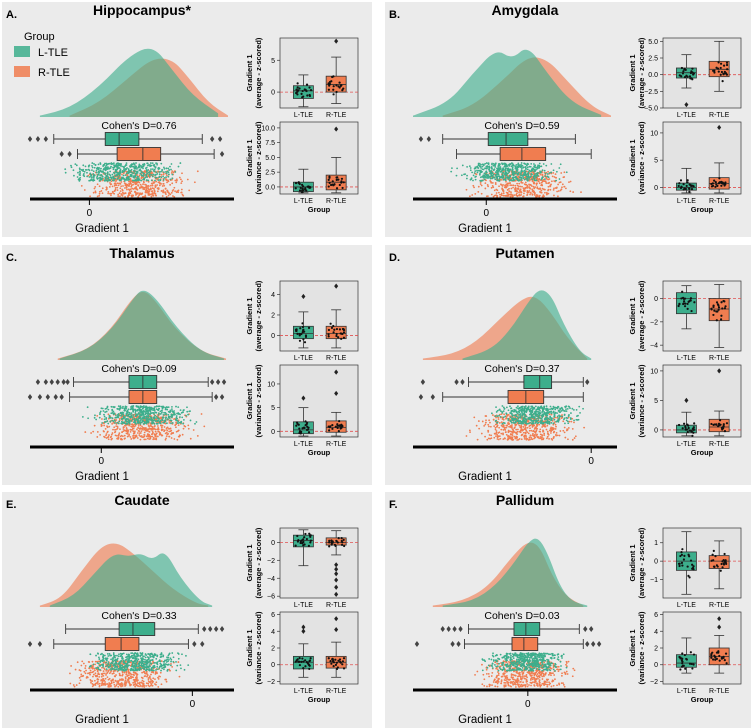  What do you see at coordinates (319, 316) in the screenshot?
I see `subplot-frame` at bounding box center [319, 316].